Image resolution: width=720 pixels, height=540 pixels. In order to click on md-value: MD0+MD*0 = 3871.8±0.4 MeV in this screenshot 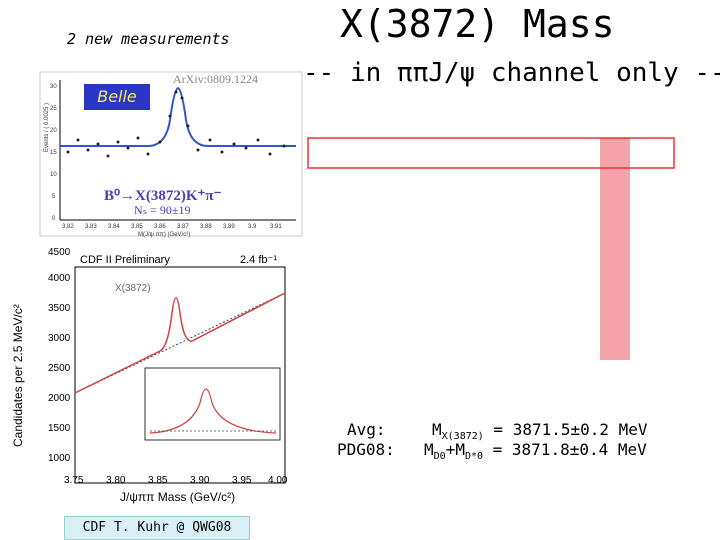, I will do `click(535, 451)`.